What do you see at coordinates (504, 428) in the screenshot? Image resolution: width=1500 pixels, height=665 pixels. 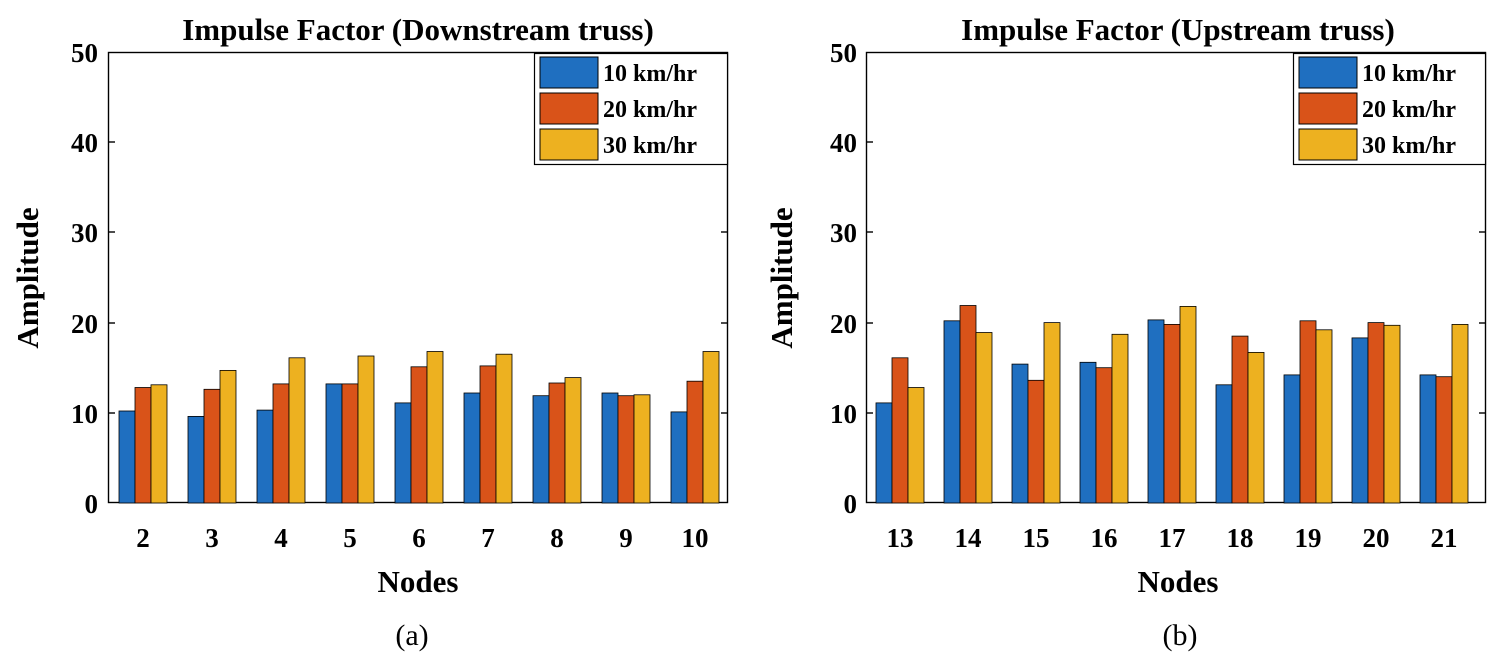 I see `bar-node-7-30-km-hr` at bounding box center [504, 428].